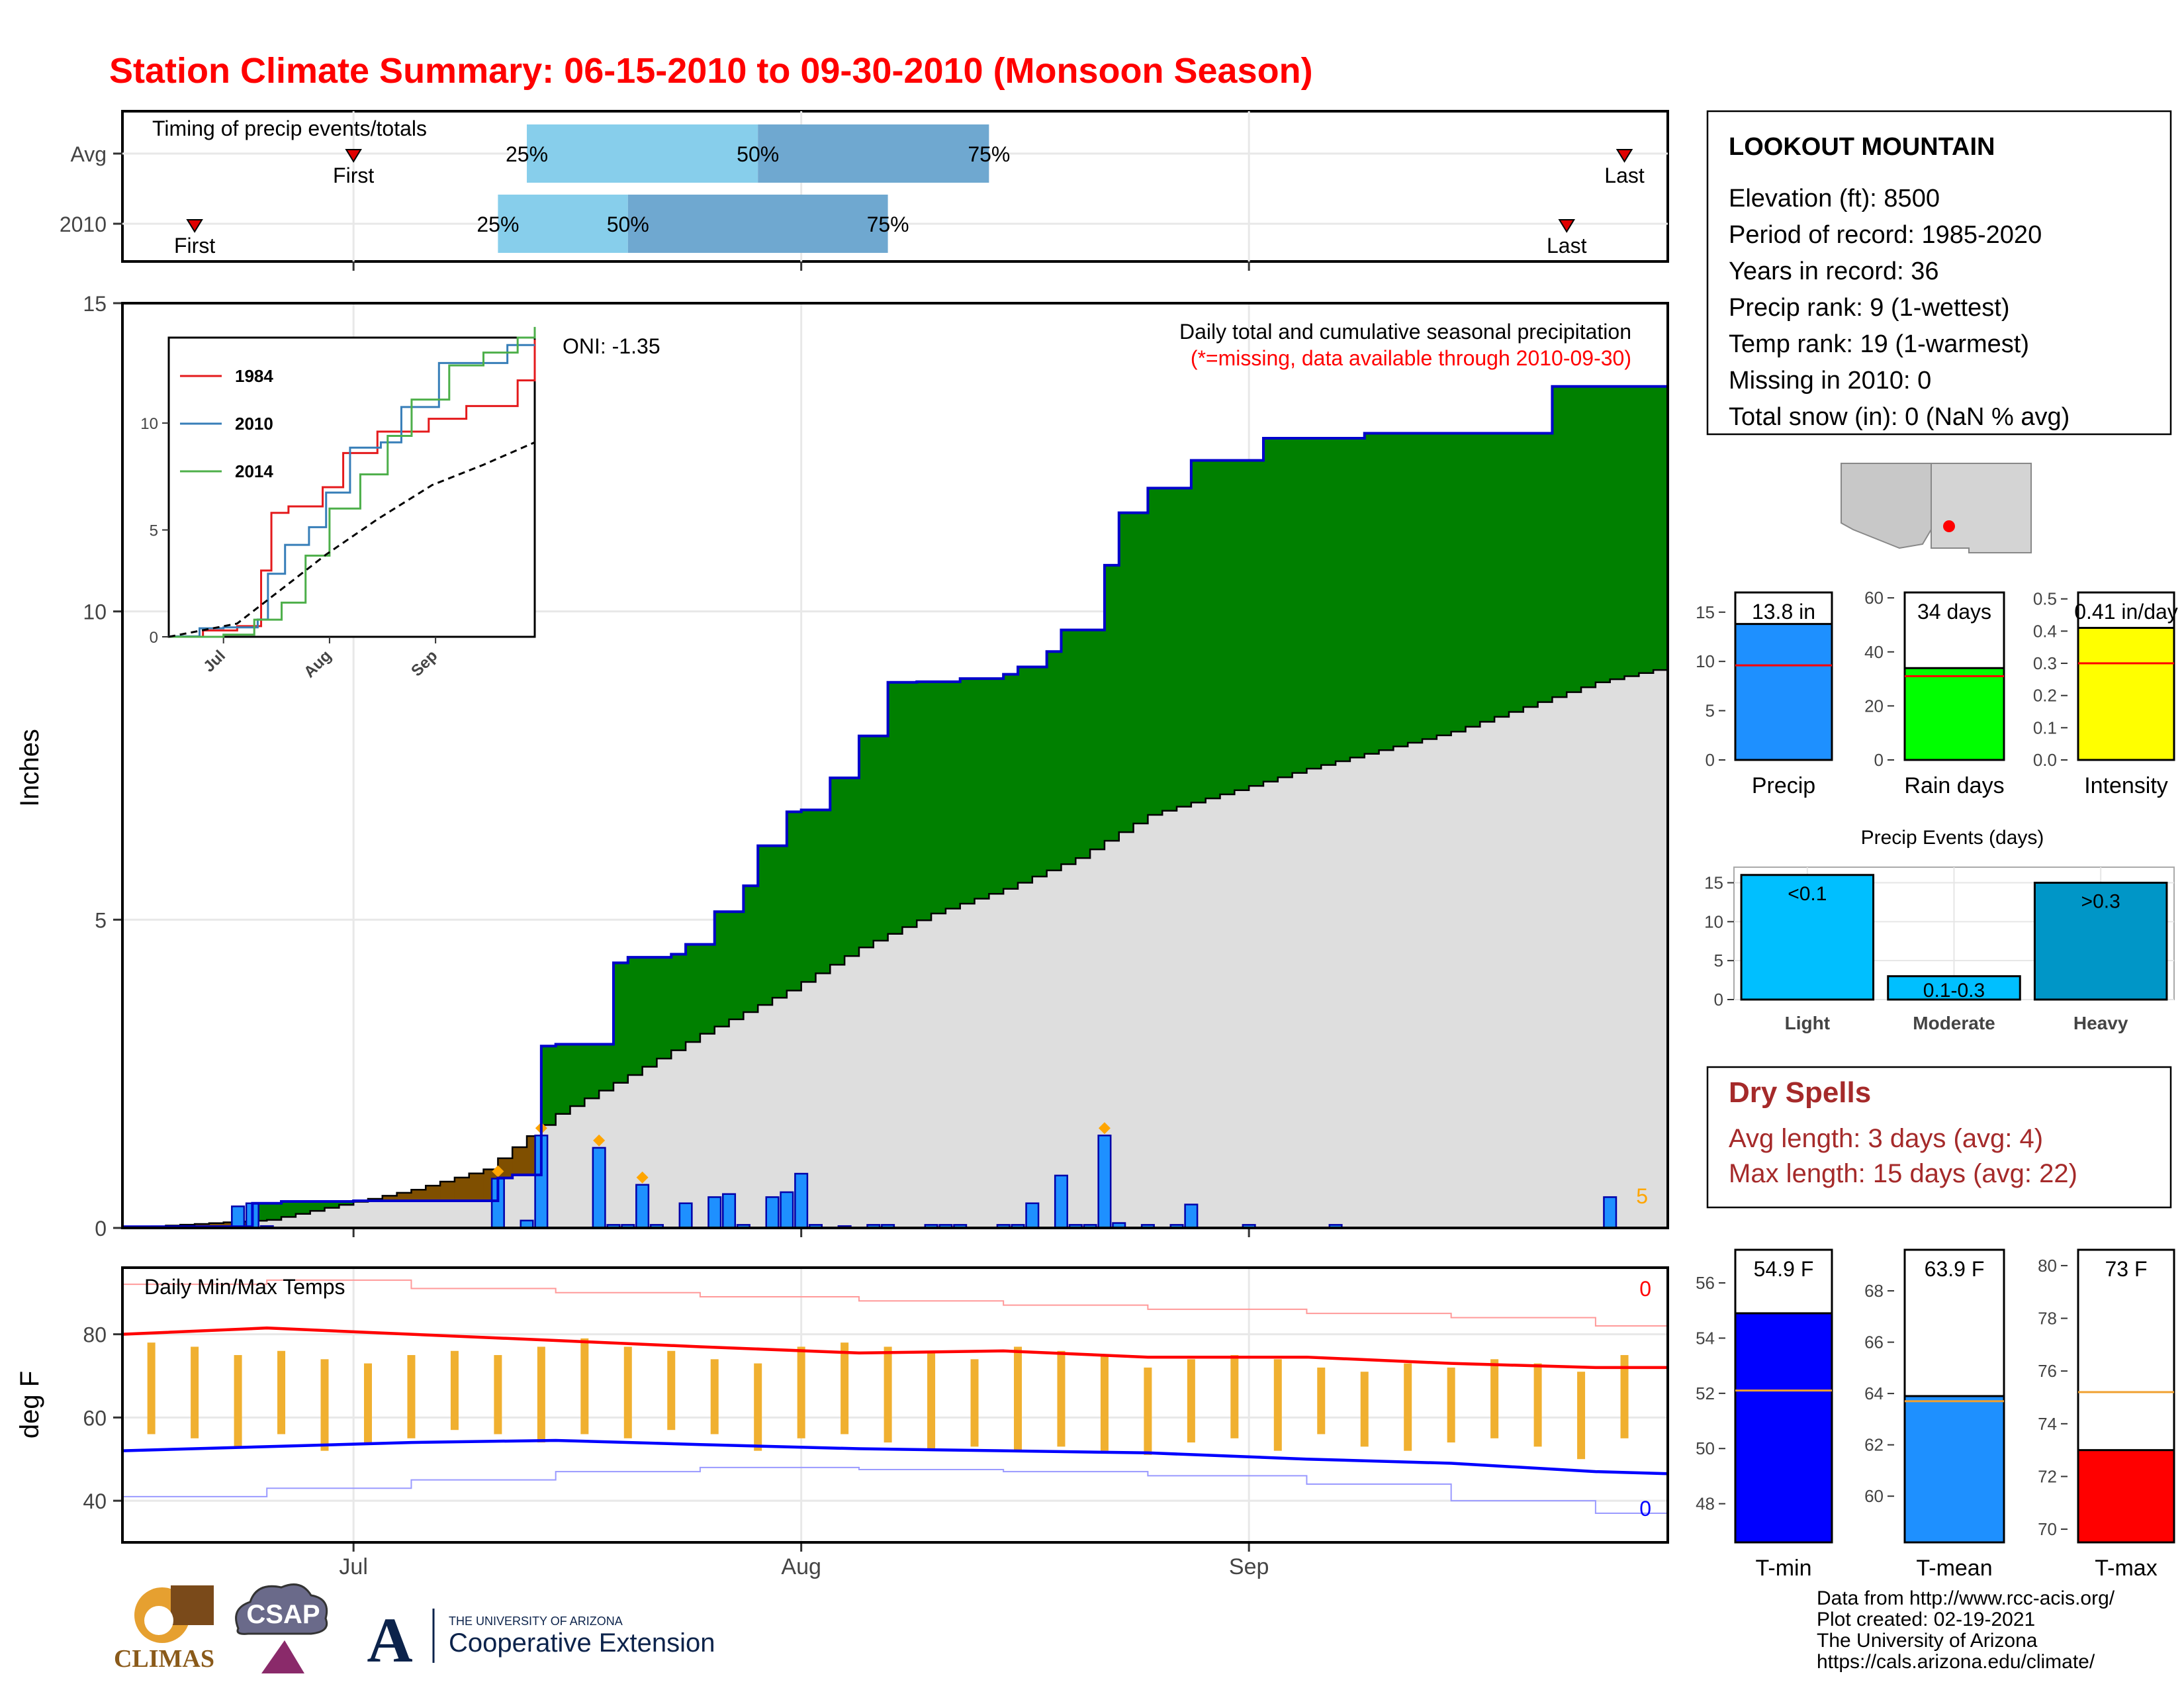  Describe the element at coordinates (1706, 1338) in the screenshot. I see `mini-y-tick-label: 54` at that location.